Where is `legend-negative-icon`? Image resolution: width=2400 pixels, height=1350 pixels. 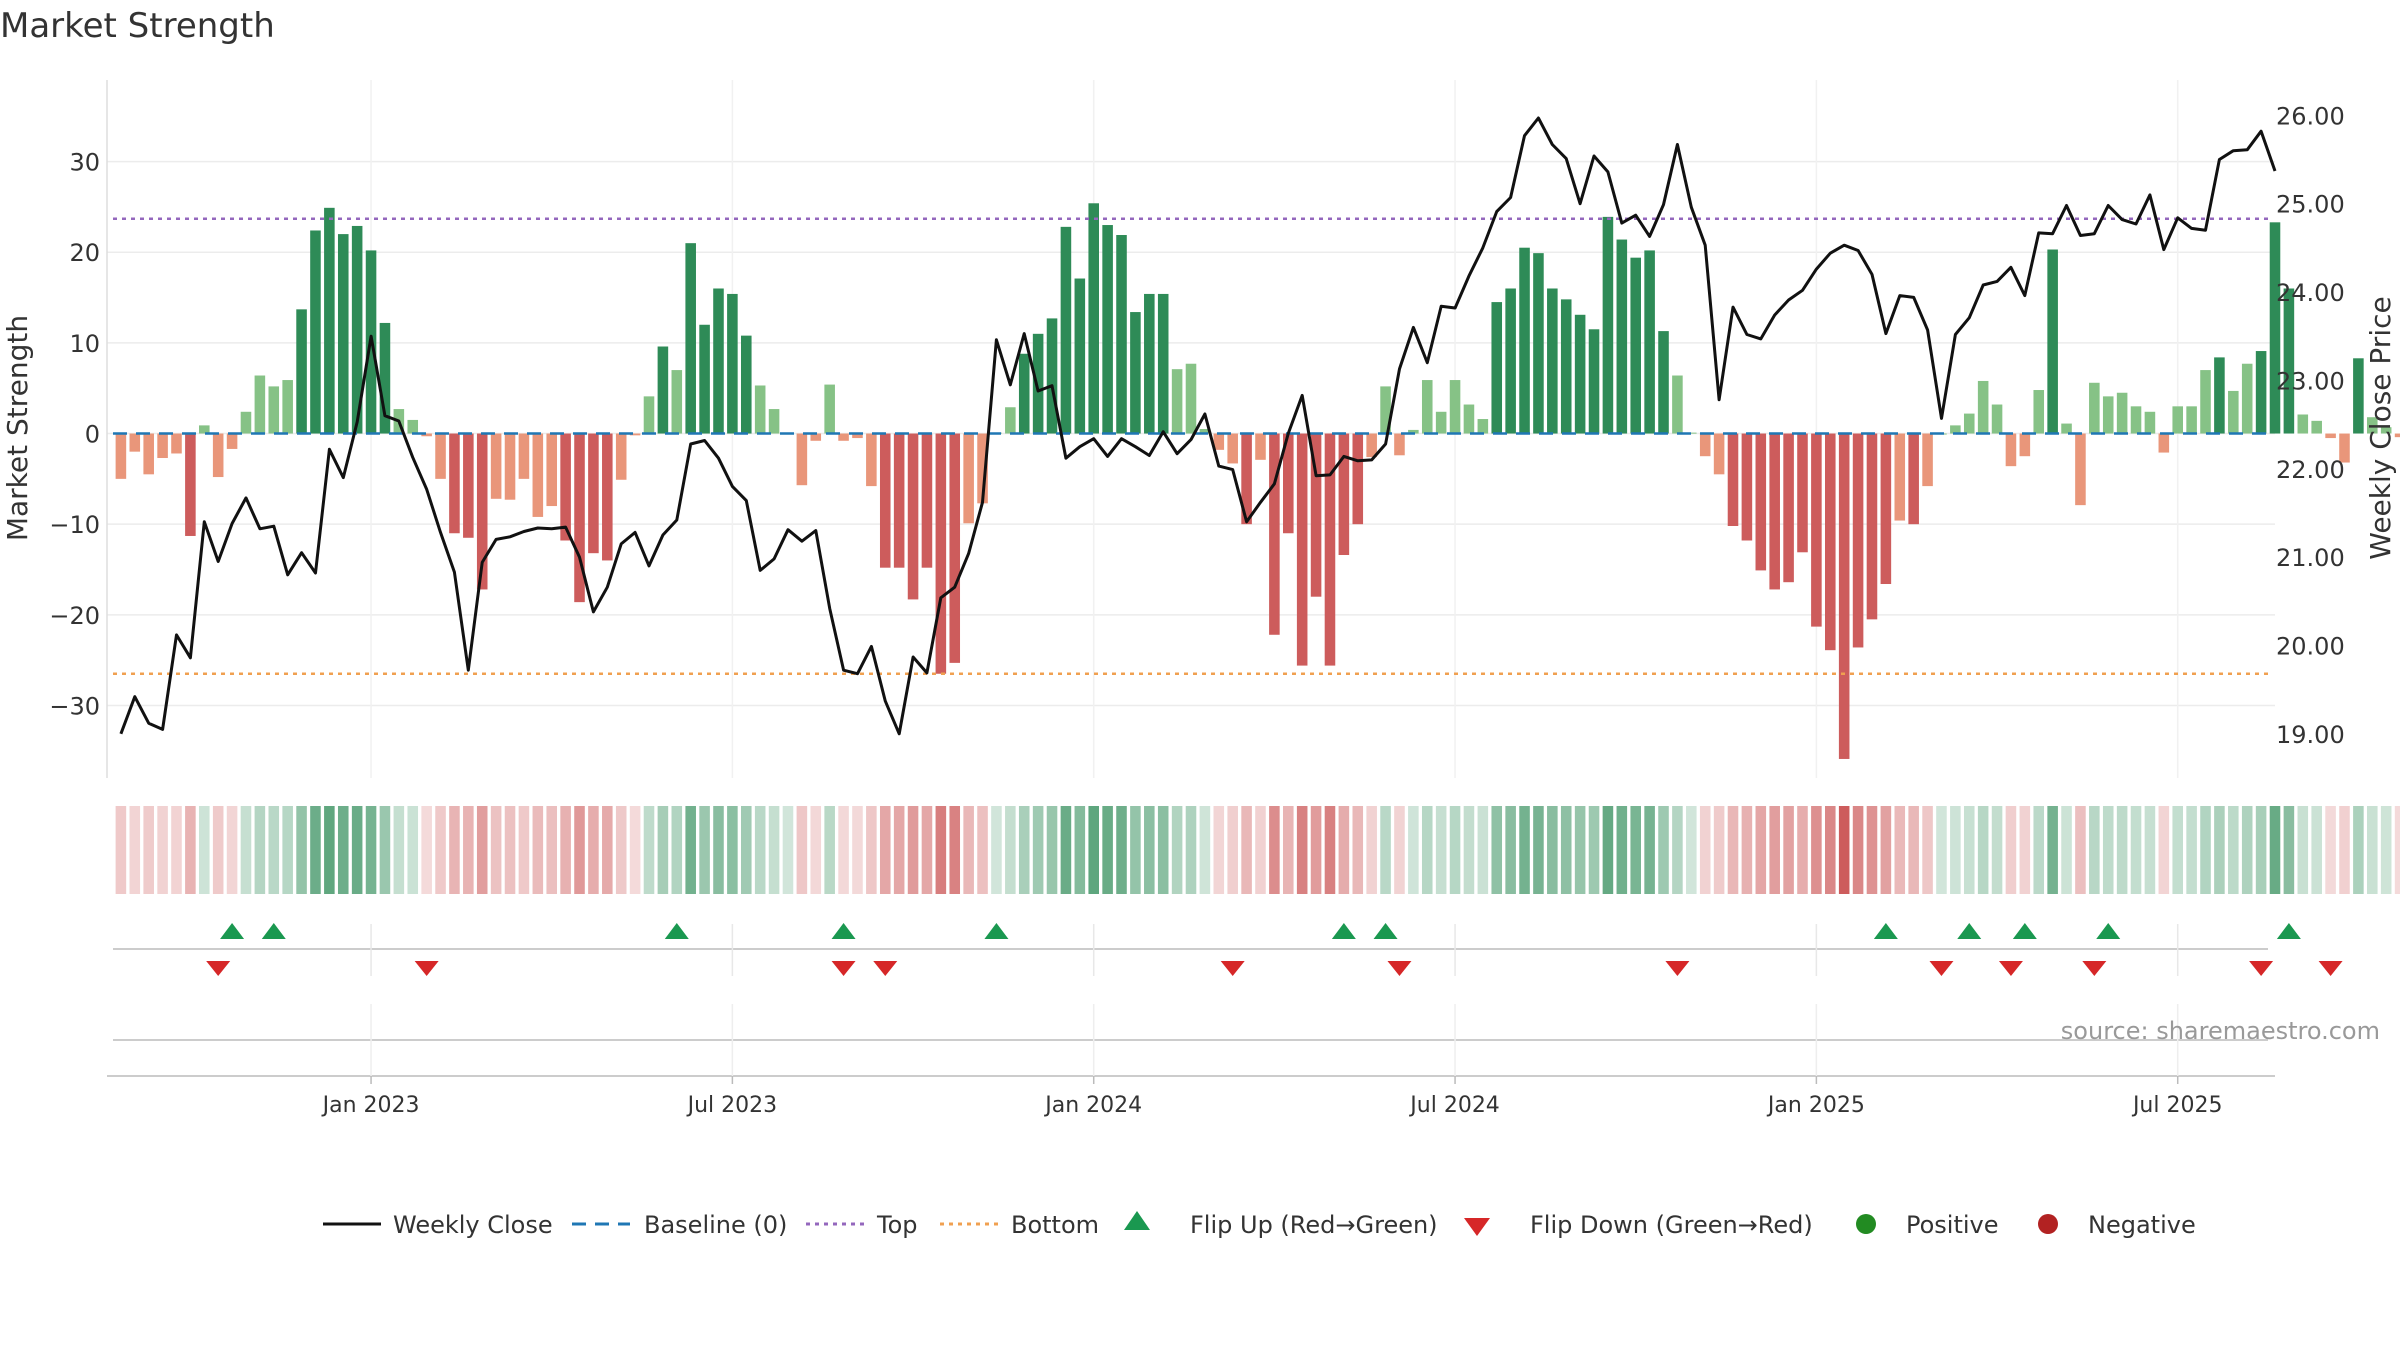 legend-negative-icon is located at coordinates (2048, 1224).